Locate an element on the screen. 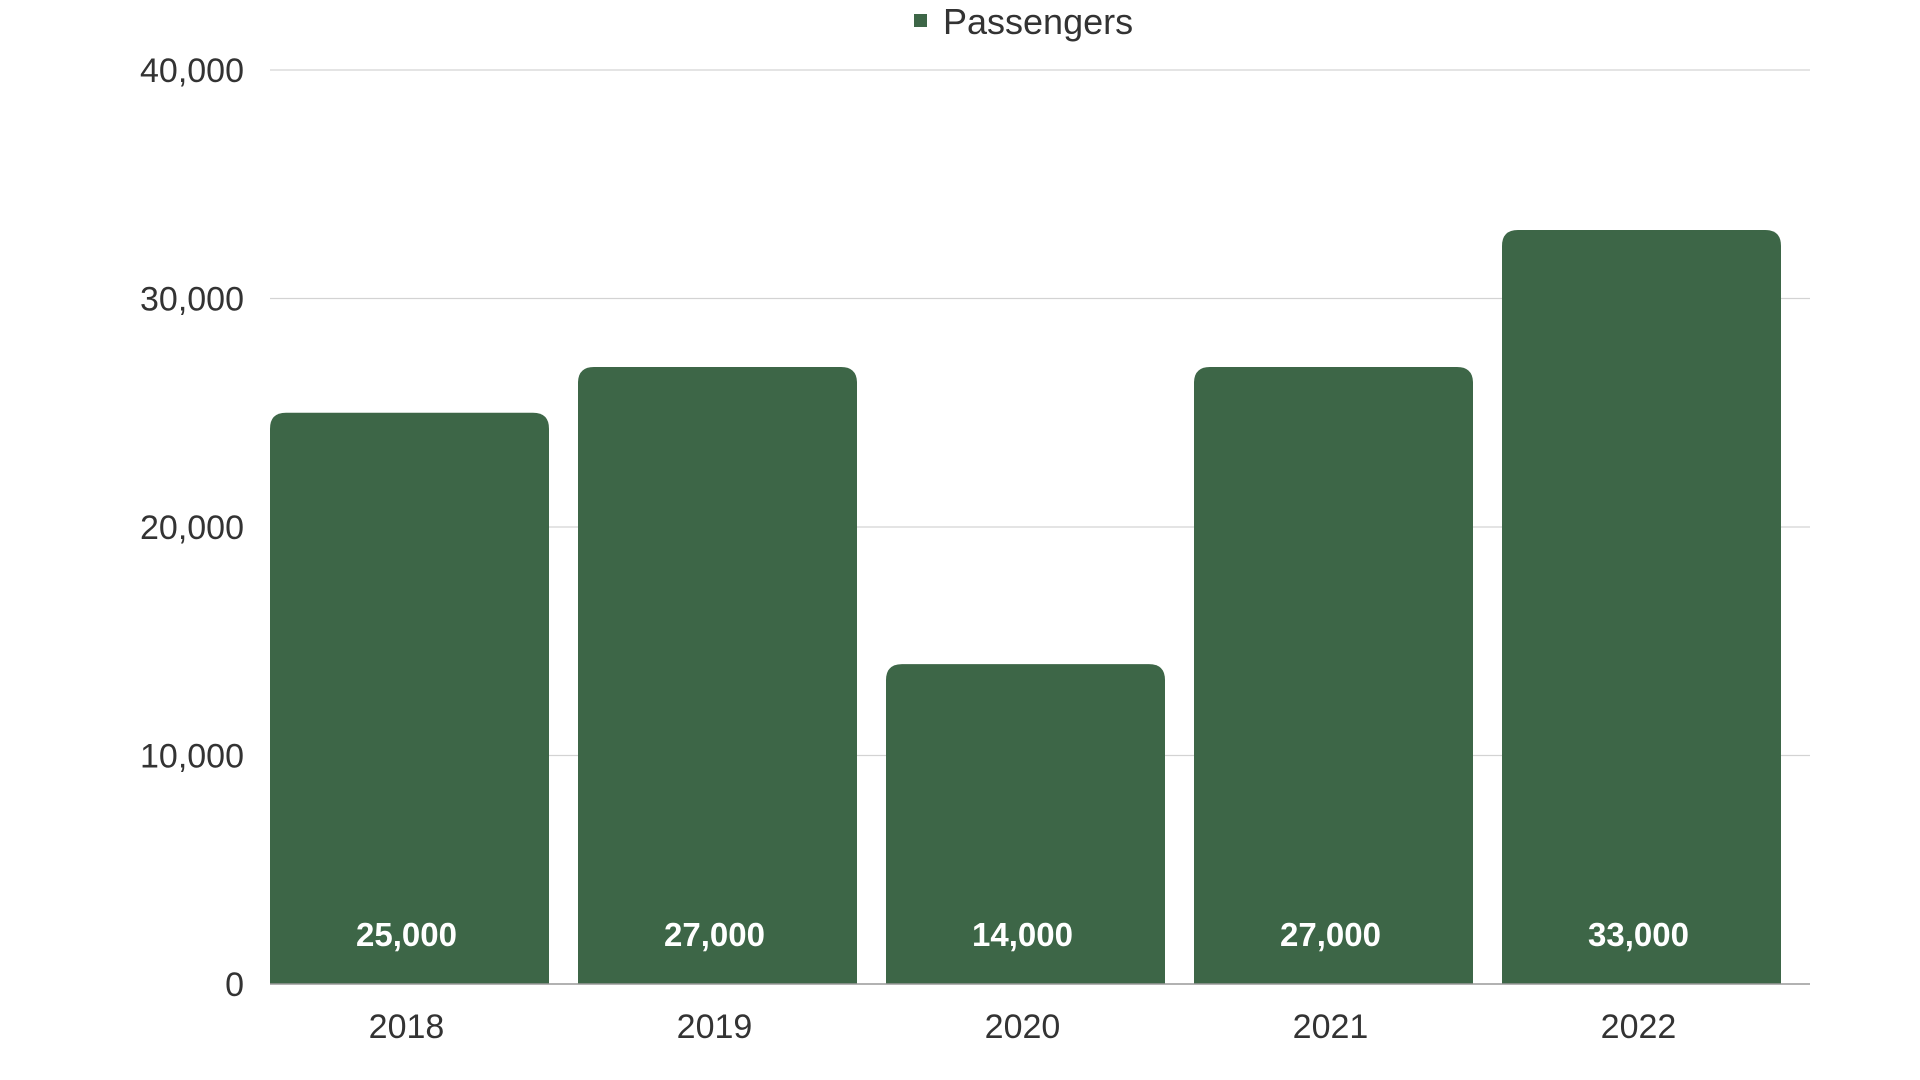 The image size is (1920, 1080). bar-2022 is located at coordinates (1641, 606).